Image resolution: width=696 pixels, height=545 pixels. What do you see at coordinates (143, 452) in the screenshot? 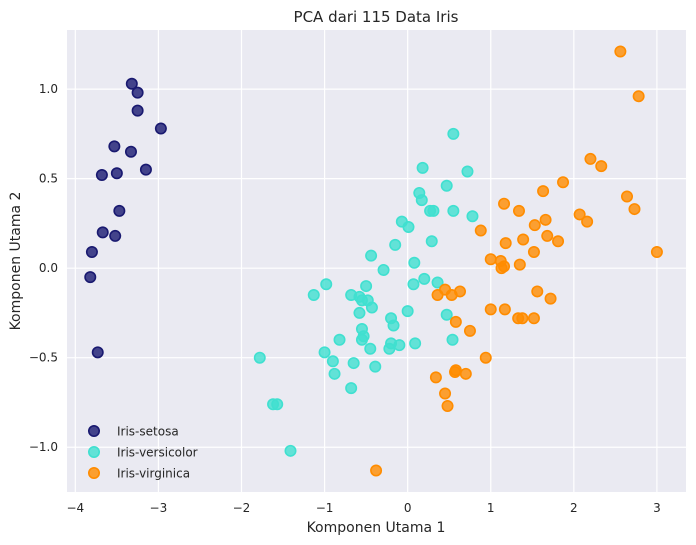
I see `legend: Iris-setosa Iris-versicolor Iris-virginica` at bounding box center [143, 452].